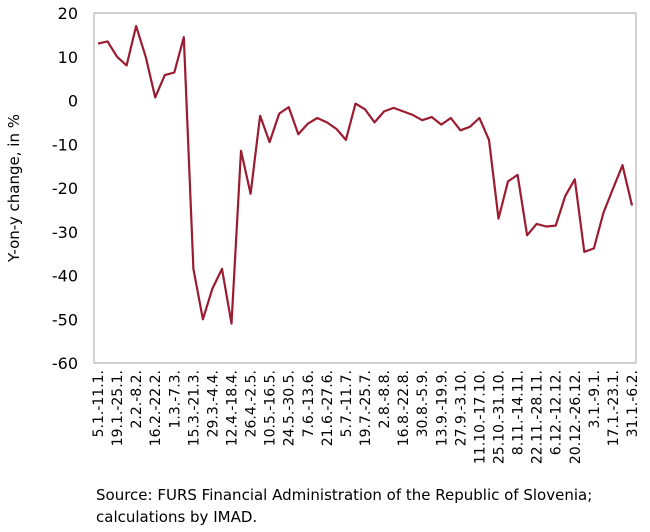  What do you see at coordinates (633, 403) in the screenshot?
I see `x-tick-label: 31.1.-6.2.` at bounding box center [633, 403].